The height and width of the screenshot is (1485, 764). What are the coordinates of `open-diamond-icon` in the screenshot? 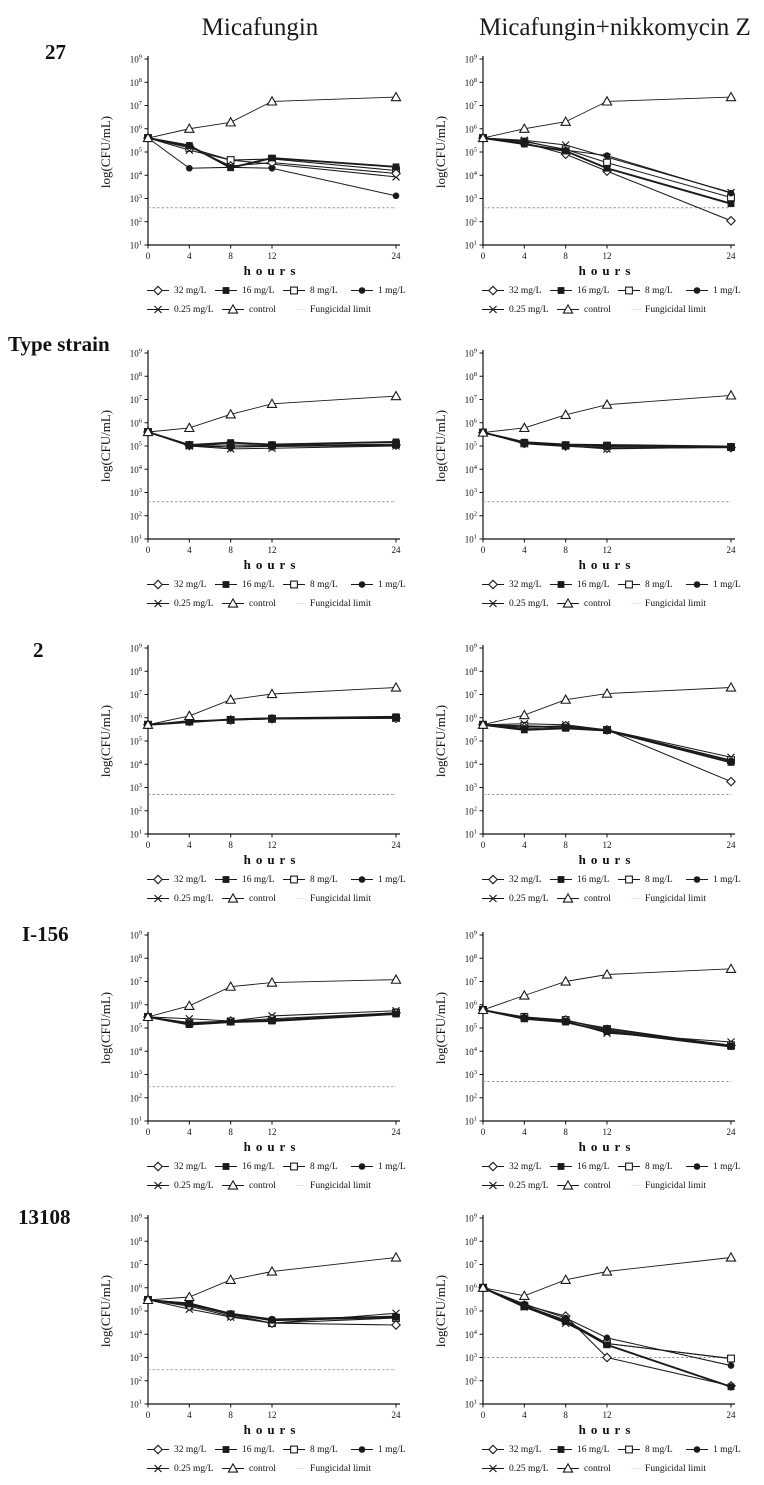 It's located at (158, 1166).